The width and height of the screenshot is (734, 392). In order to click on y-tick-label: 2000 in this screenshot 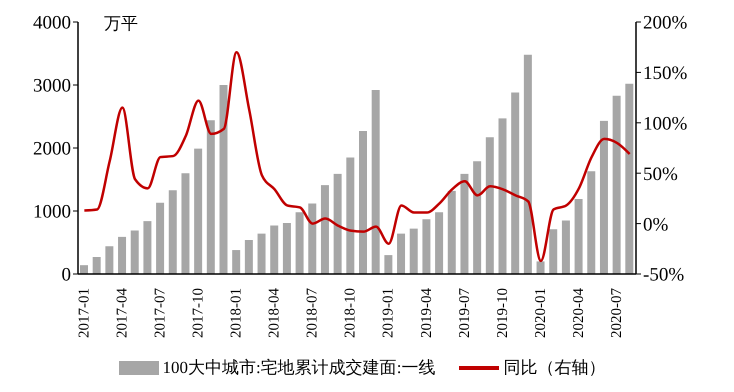, I will do `click(52, 149)`.